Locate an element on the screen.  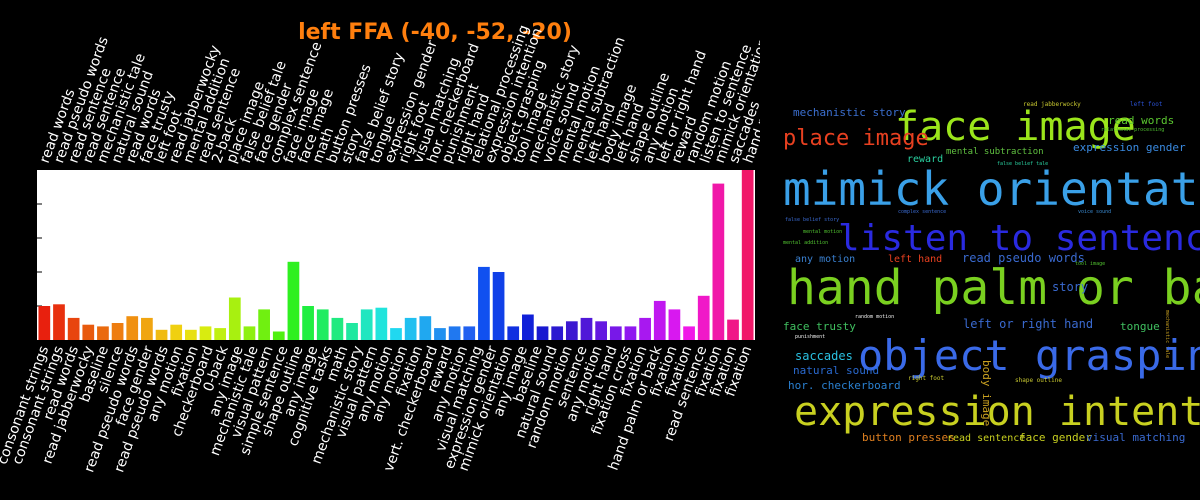
word-cloud-term: story is located at coordinates (1070, 287).